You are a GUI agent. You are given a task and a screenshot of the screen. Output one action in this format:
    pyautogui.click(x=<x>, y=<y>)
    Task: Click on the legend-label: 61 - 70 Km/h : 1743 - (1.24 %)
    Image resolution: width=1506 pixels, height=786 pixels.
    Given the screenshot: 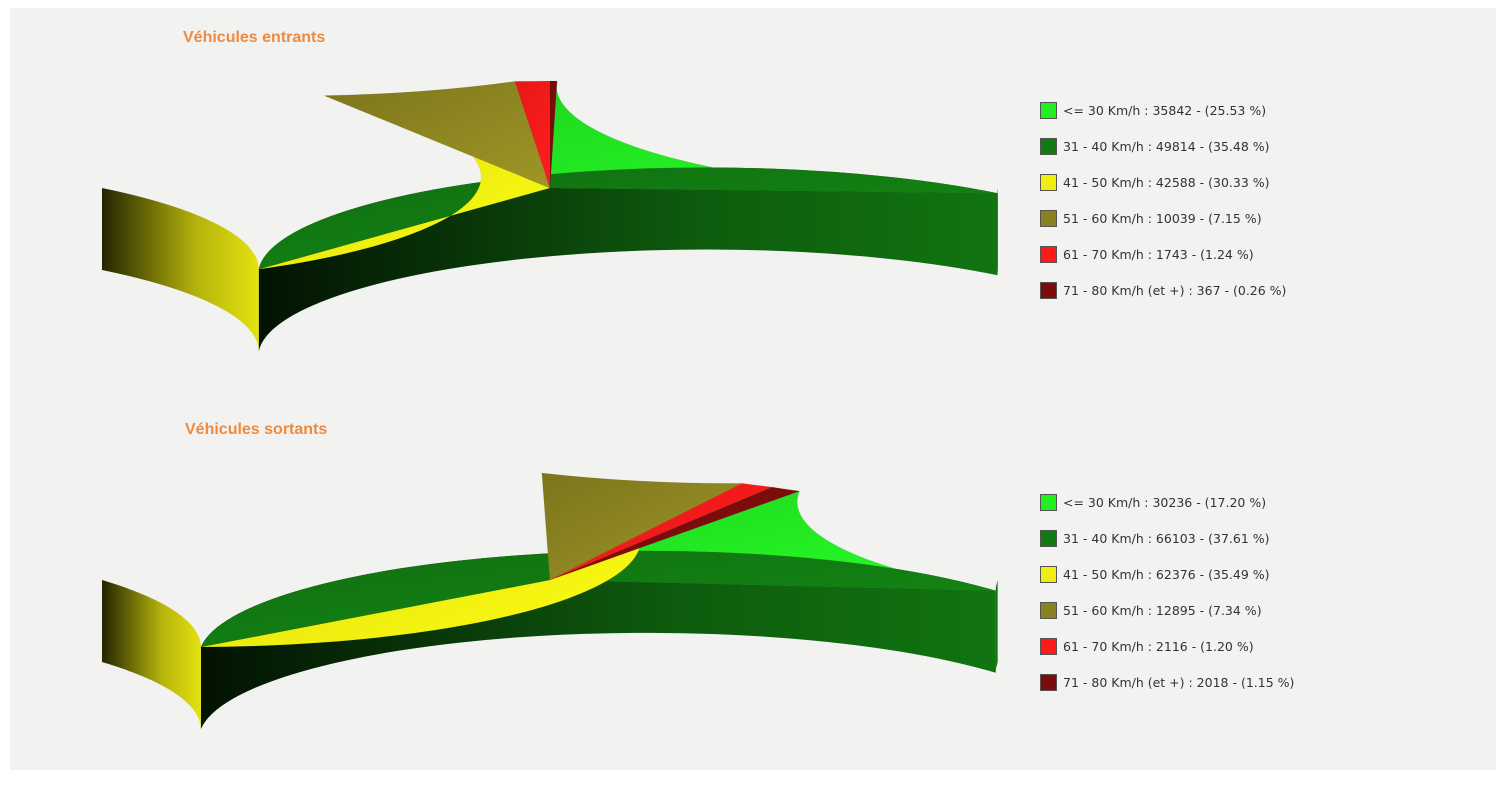 What is the action you would take?
    pyautogui.click(x=1158, y=254)
    